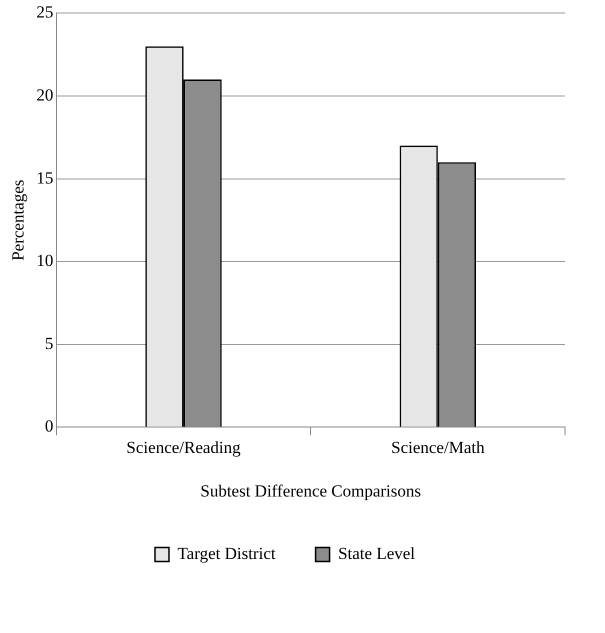 This screenshot has height=633, width=605. I want to click on y-tick-label: 5, so click(49, 343).